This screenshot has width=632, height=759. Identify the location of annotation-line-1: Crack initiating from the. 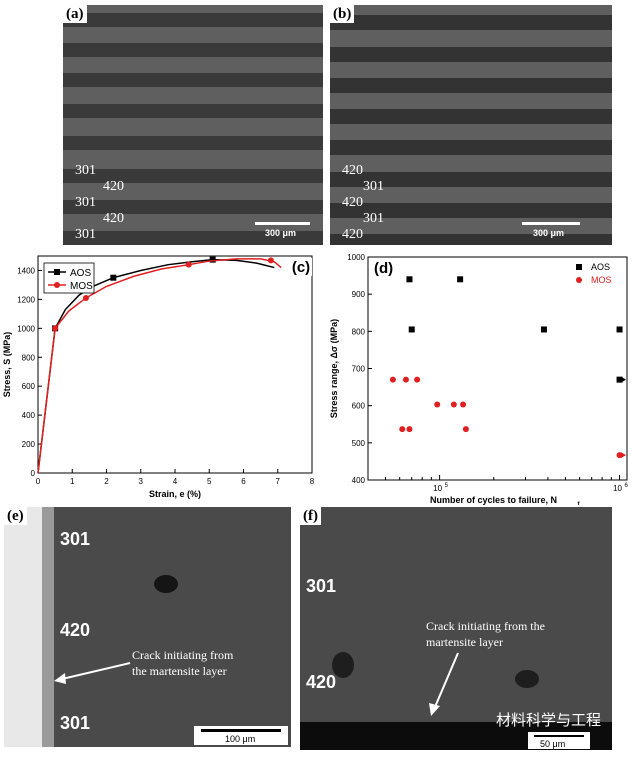
(485, 626).